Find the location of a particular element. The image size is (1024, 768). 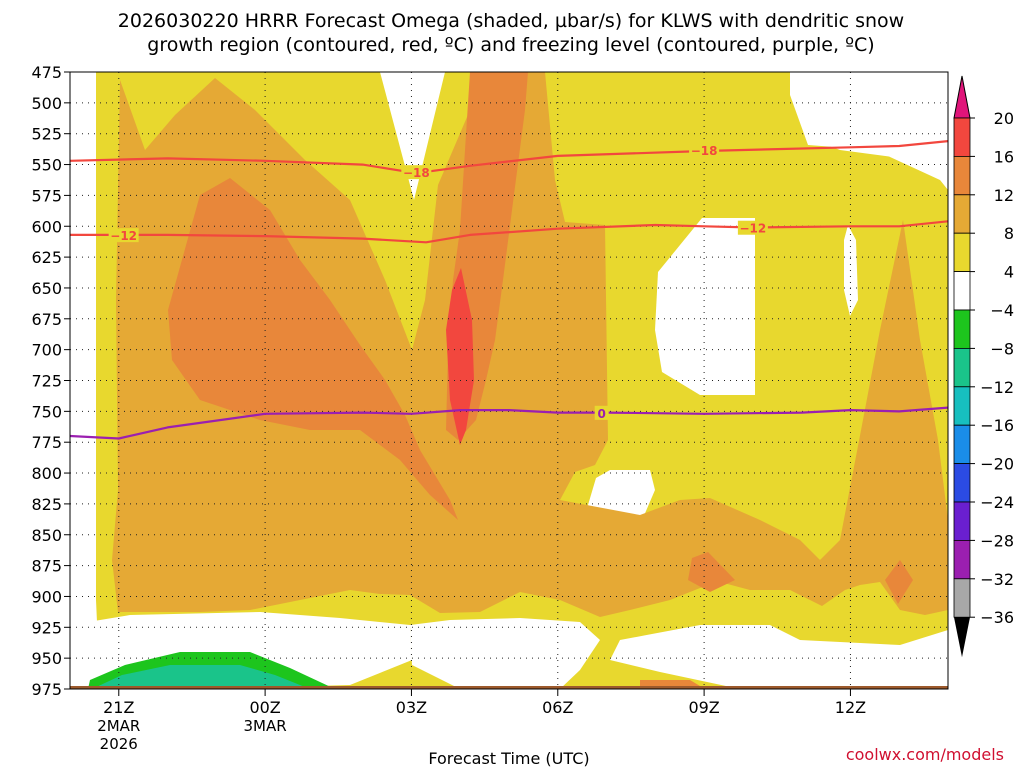

omega-shade-12-16-left is located at coordinates (313, 349).